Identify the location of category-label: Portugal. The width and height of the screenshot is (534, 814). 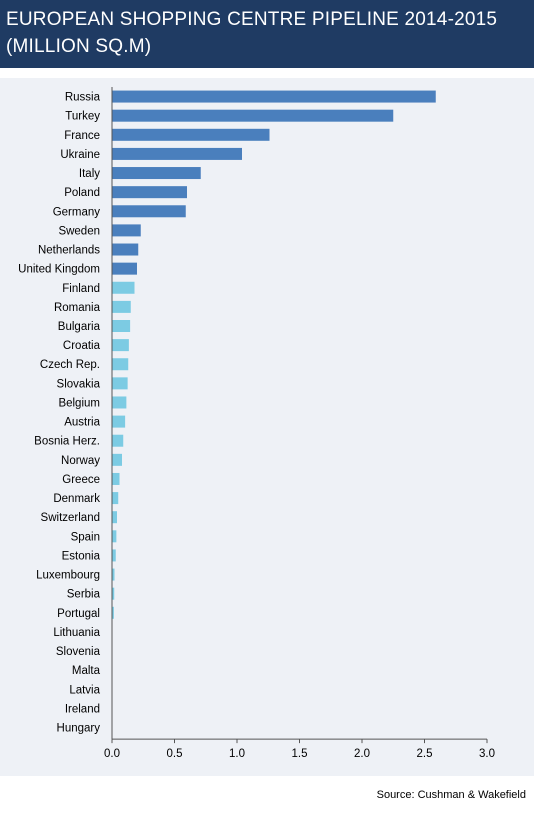
(78, 614).